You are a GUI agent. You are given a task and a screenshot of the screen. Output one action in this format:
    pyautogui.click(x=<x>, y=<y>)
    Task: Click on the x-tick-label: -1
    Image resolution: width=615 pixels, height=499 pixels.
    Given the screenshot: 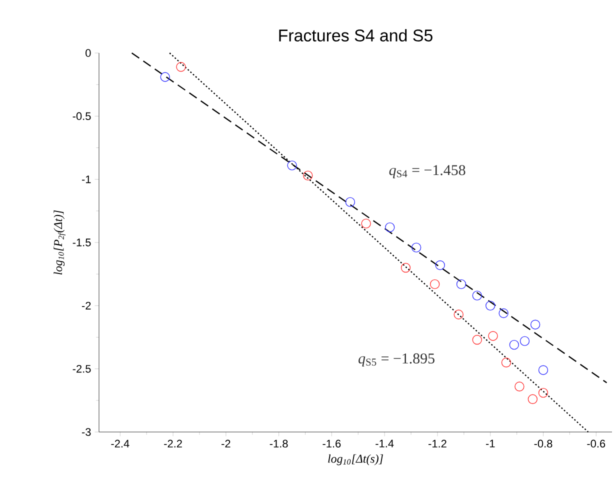 What is the action you would take?
    pyautogui.click(x=490, y=444)
    